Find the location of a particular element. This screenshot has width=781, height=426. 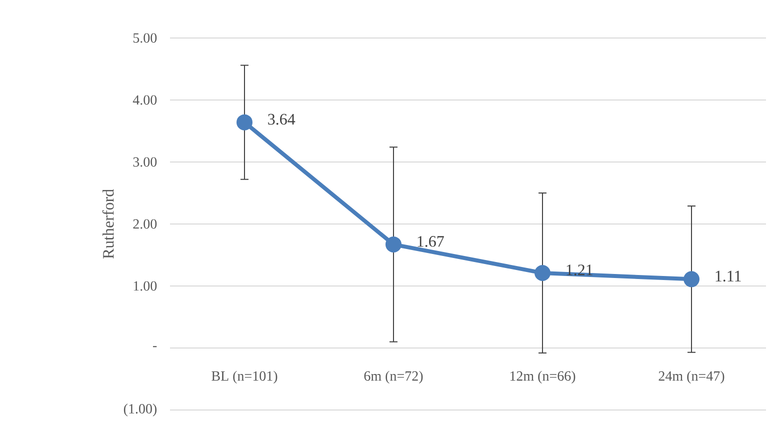

data-label: 1.67 is located at coordinates (431, 241).